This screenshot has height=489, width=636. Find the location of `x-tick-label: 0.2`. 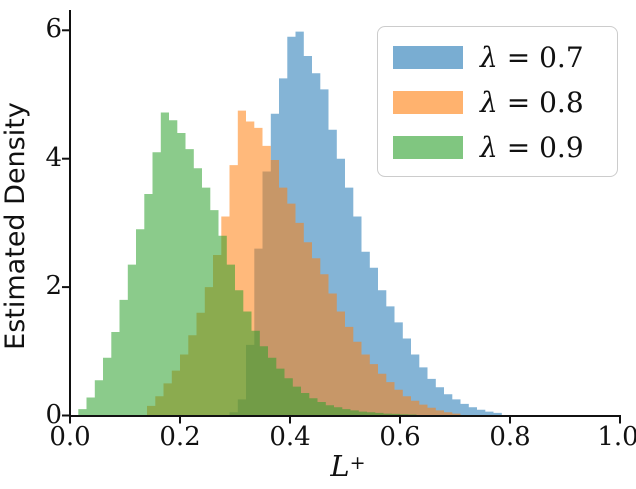

x-tick-label: 0.2 is located at coordinates (180, 437).